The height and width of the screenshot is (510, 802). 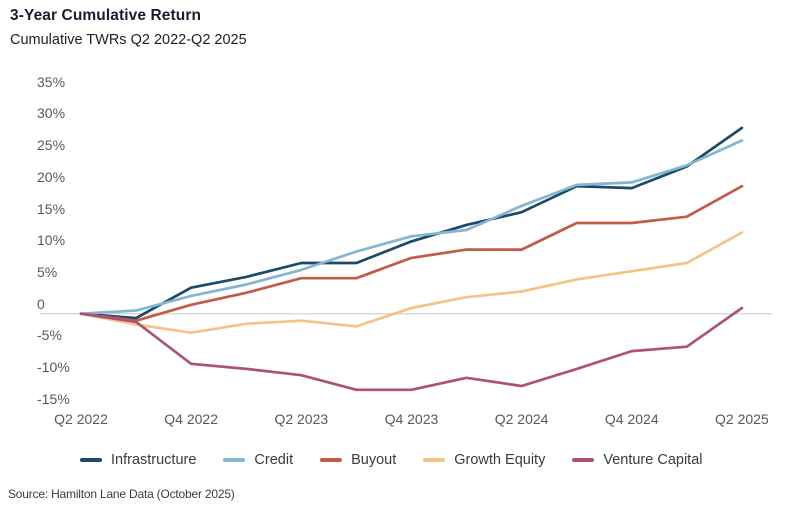 What do you see at coordinates (47, 271) in the screenshot?
I see `y-tick-label: 5%` at bounding box center [47, 271].